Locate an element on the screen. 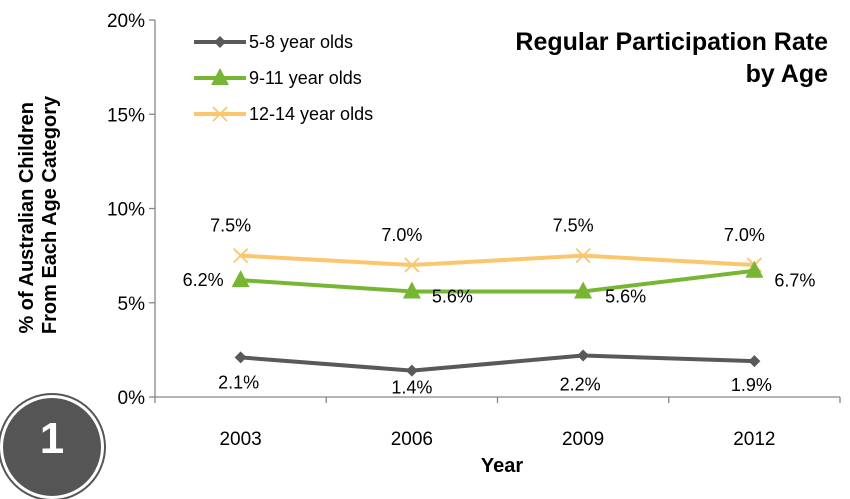 The height and width of the screenshot is (499, 850). data-label: 2.2% is located at coordinates (580, 385).